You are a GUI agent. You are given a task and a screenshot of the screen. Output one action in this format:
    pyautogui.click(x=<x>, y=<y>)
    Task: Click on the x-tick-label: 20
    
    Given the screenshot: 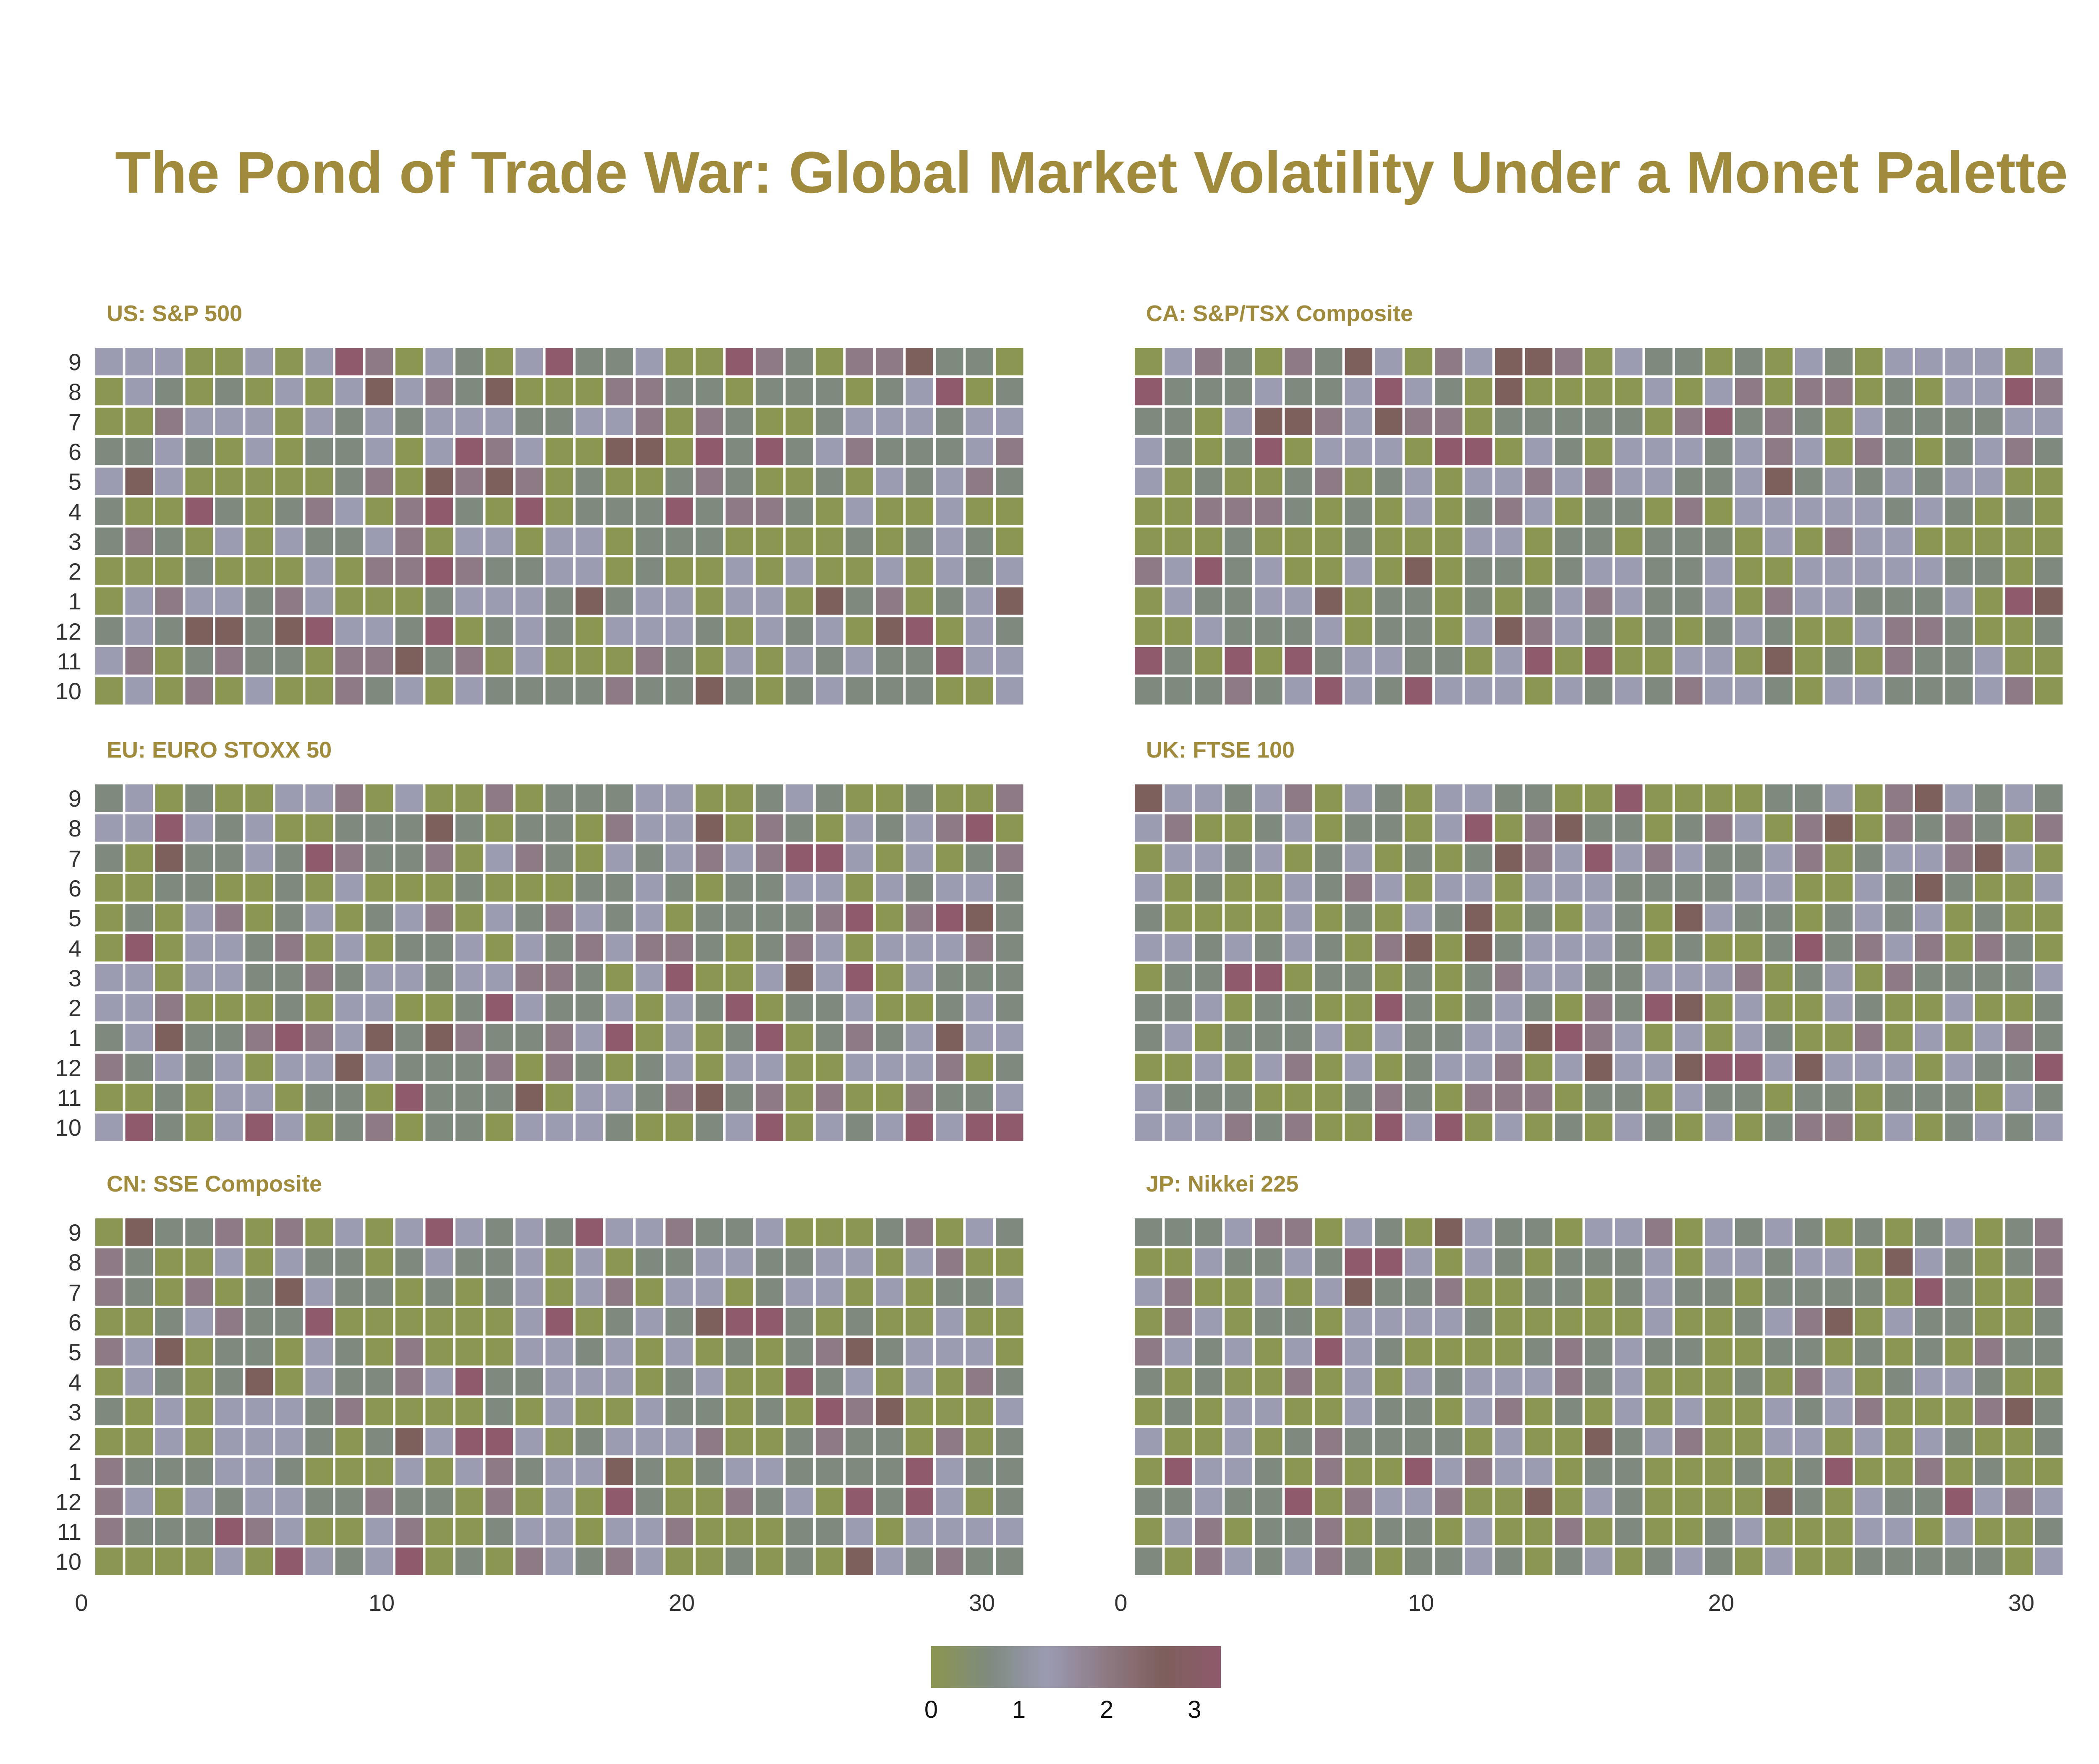 What is the action you would take?
    pyautogui.click(x=1721, y=1602)
    